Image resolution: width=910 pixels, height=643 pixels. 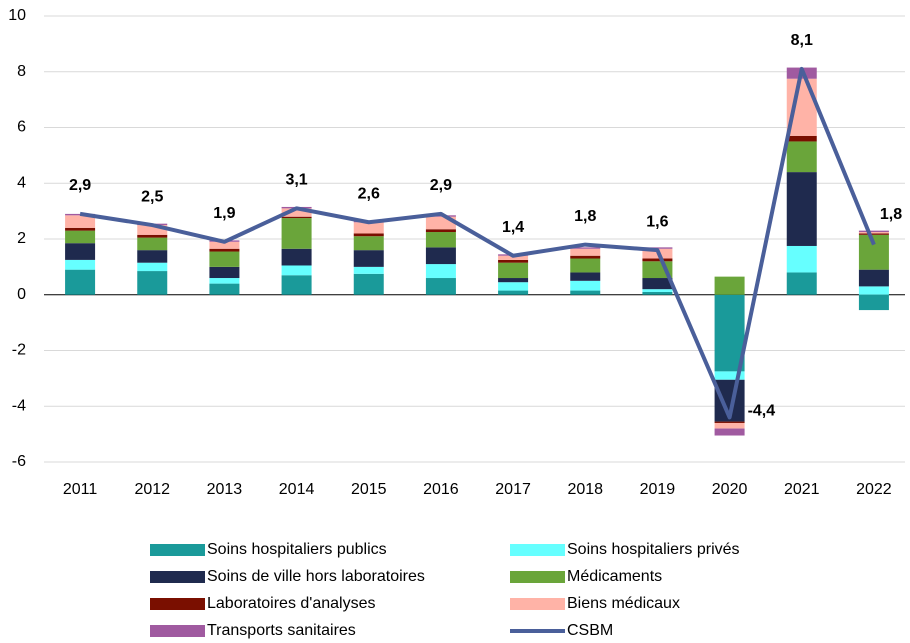 What do you see at coordinates (623, 603) in the screenshot?
I see `legend-label: Biens médicaux` at bounding box center [623, 603].